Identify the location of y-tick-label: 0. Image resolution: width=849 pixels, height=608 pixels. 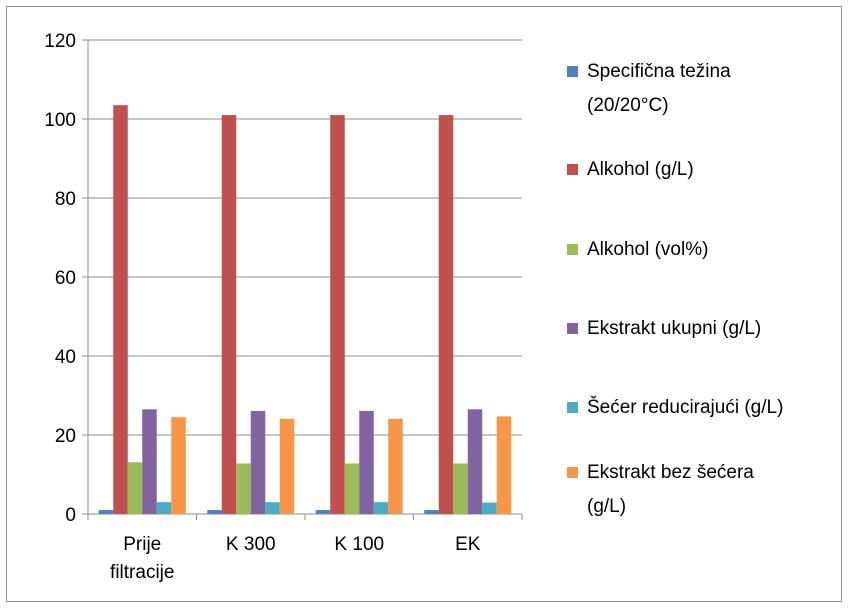
(70, 515).